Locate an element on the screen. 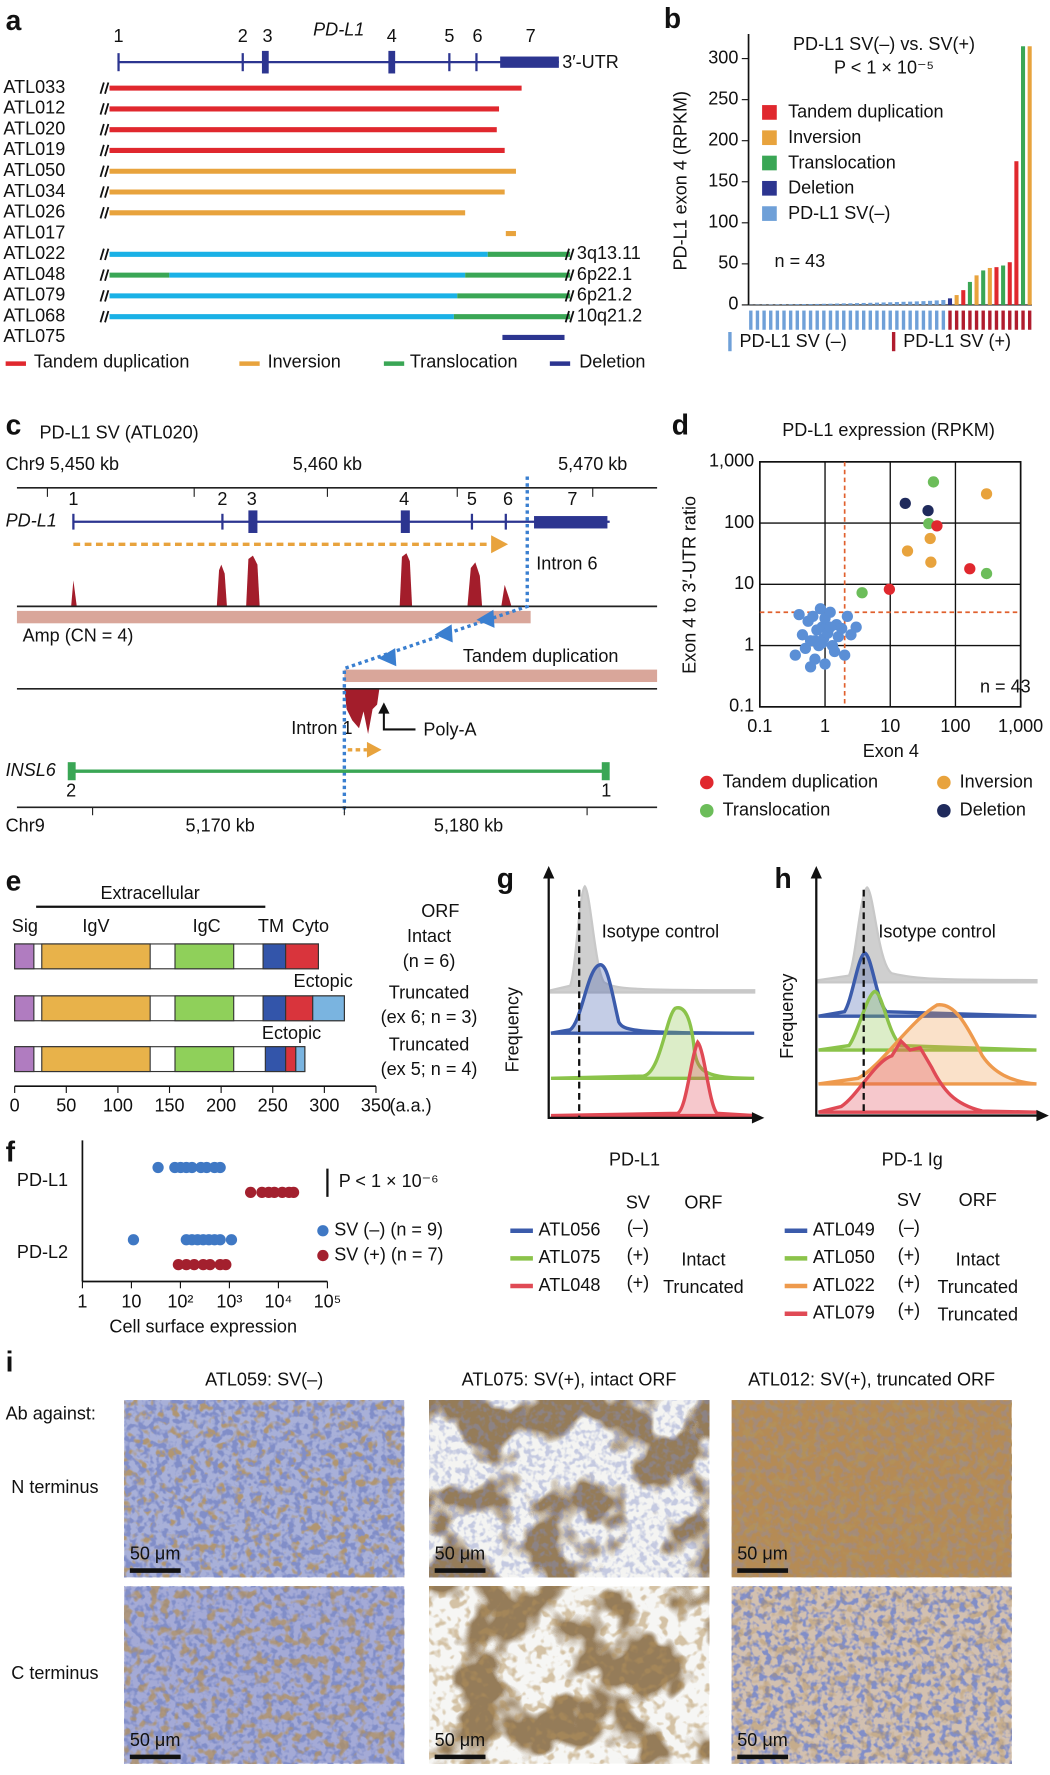  axis-label: 5,460 kb is located at coordinates (327, 464).